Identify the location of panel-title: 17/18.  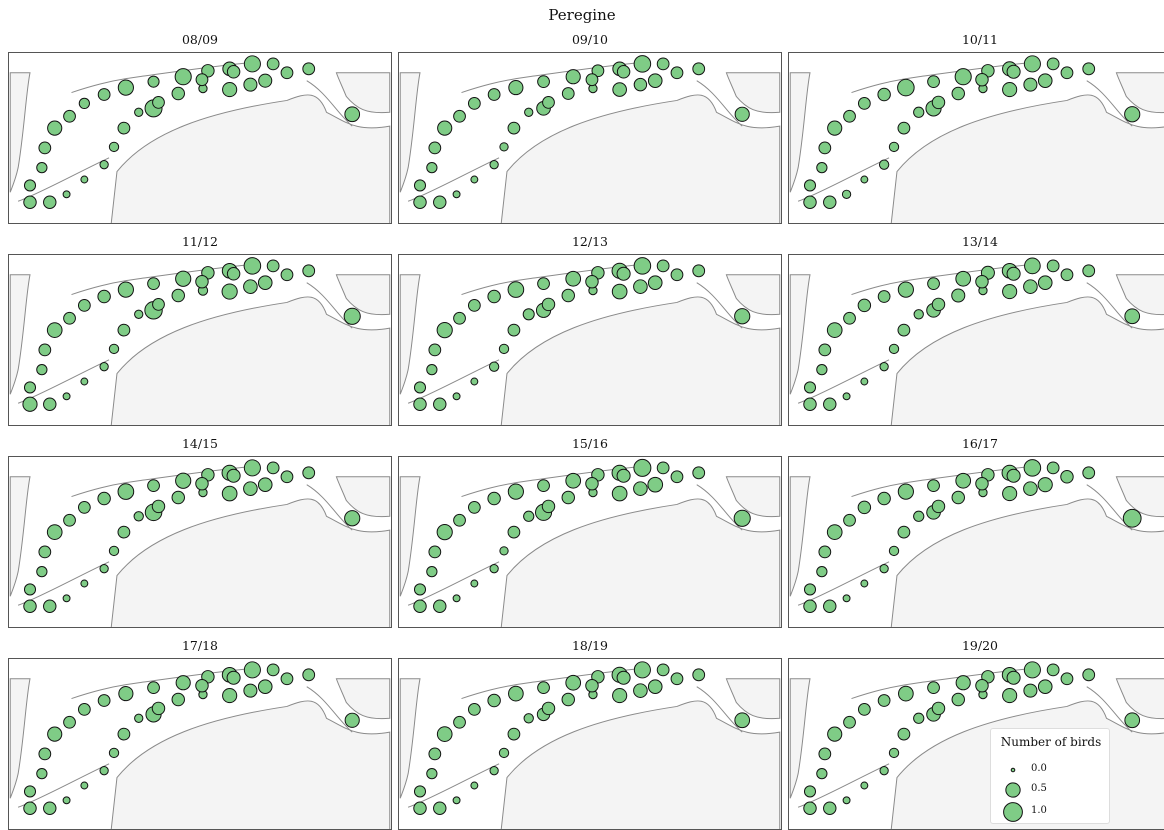
(200, 645).